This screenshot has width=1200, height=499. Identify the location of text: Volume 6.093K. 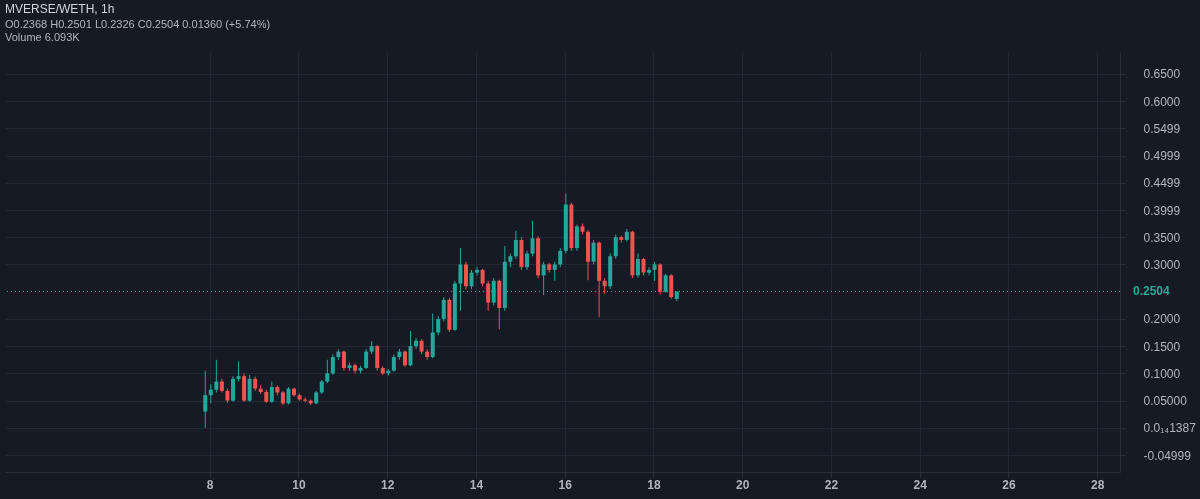
(43, 37).